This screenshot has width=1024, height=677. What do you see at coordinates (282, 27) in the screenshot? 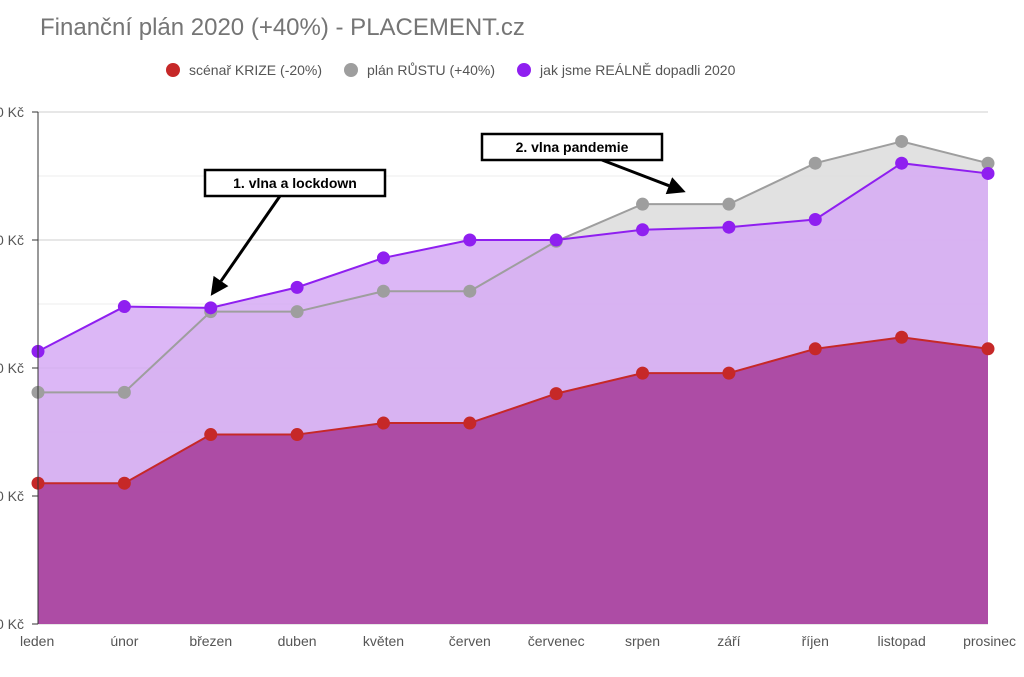
I see `chart-title: Finanční plán 2020 (+40%) - PLACEMENT.cz` at bounding box center [282, 27].